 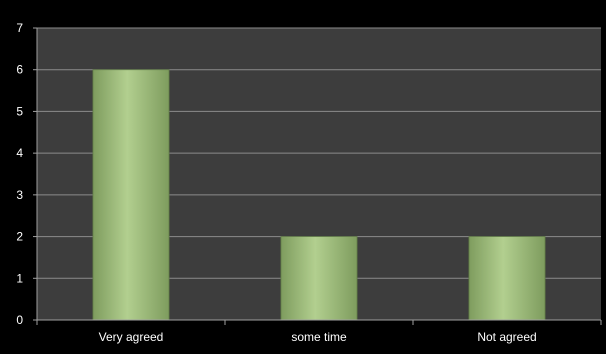 What do you see at coordinates (19, 153) in the screenshot?
I see `y-tick-label: 4` at bounding box center [19, 153].